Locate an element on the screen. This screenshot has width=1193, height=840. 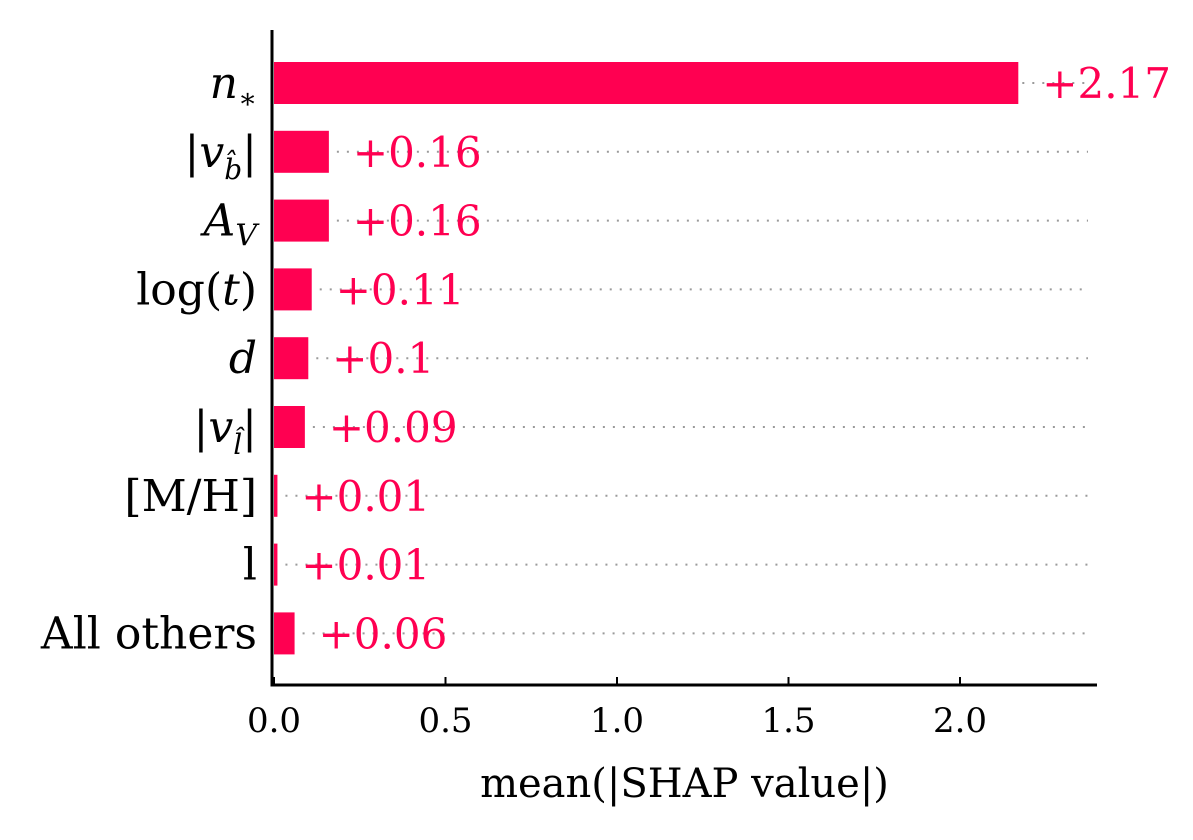
bar-m-h is located at coordinates (276, 495).